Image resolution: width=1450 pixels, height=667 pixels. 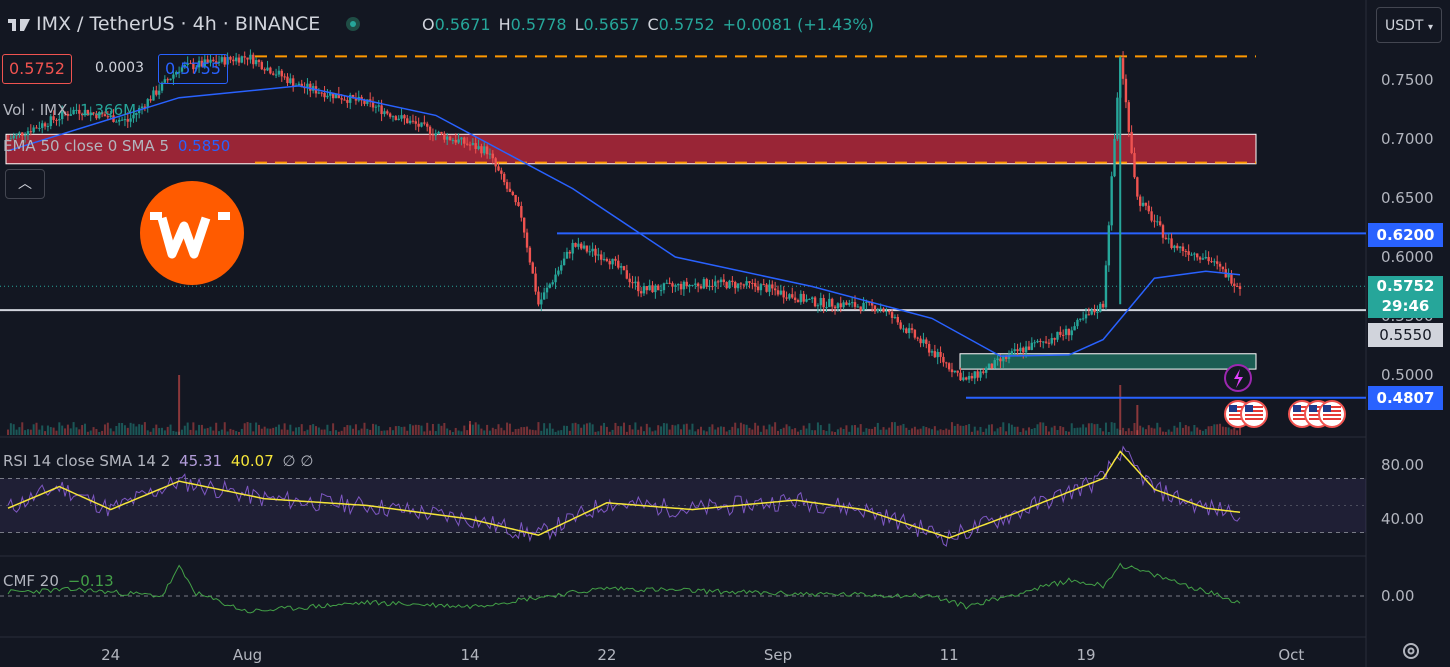 What do you see at coordinates (193, 69) in the screenshot?
I see `buy-price-button: 0.5755` at bounding box center [193, 69].